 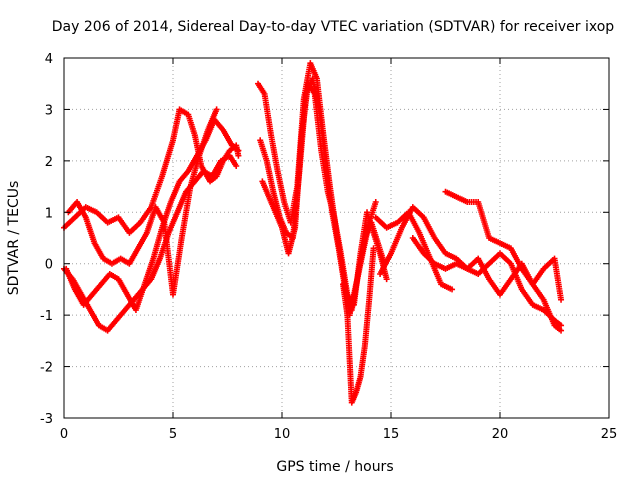 What do you see at coordinates (358, 325) in the screenshot?
I see `series-track-h` at bounding box center [358, 325].